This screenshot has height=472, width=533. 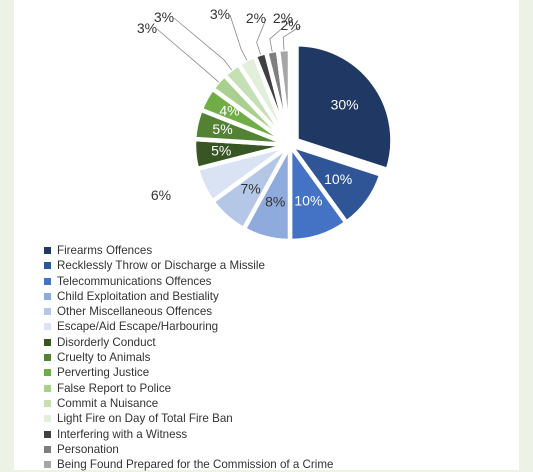 I want to click on legend-item: False Report to Police, so click(x=188, y=388).